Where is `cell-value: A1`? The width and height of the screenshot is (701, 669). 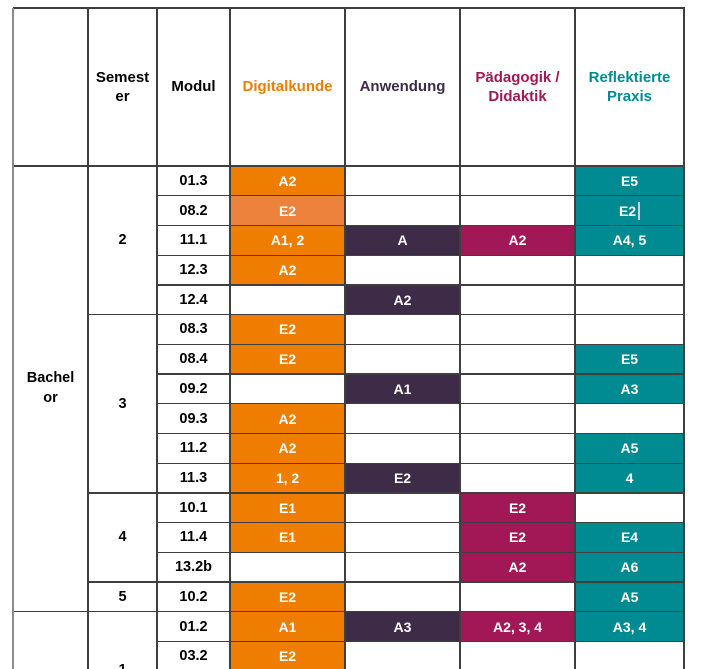 cell-value: A1 is located at coordinates (402, 388).